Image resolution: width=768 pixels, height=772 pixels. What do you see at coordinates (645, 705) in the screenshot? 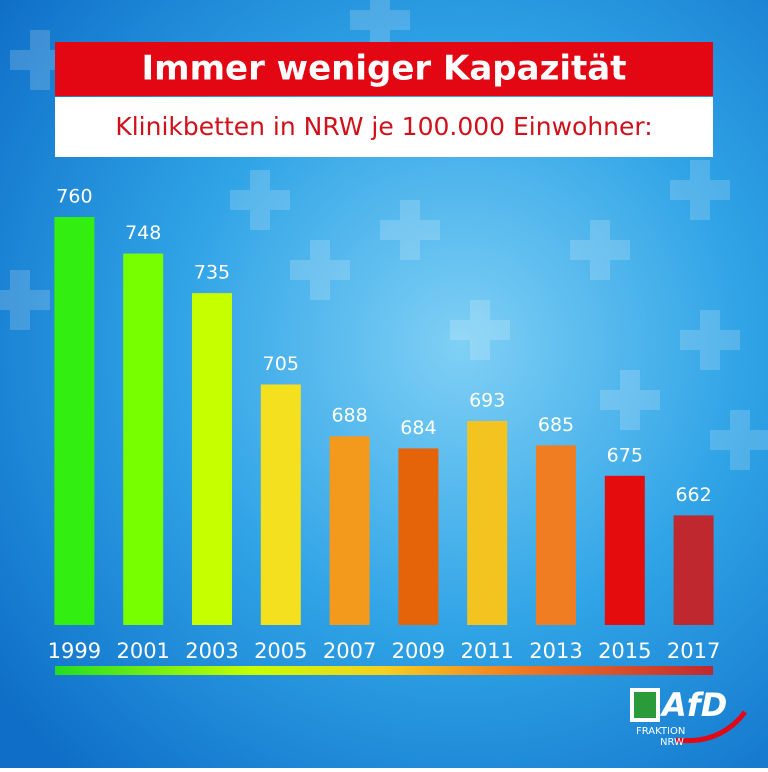
I see `logo-emblem-inner` at bounding box center [645, 705].